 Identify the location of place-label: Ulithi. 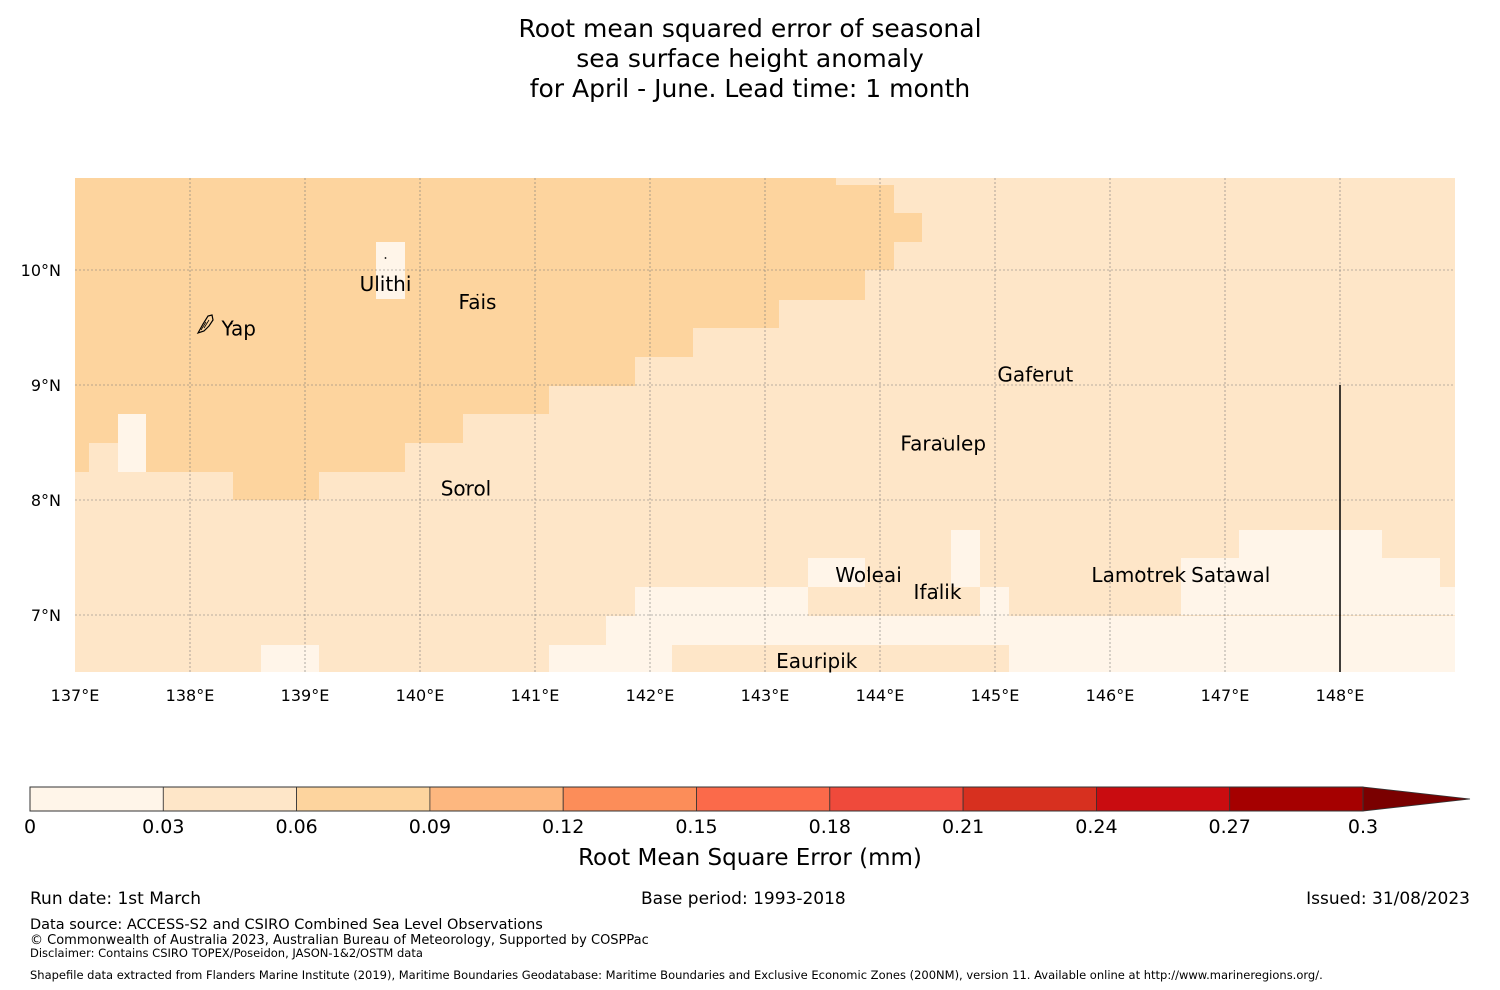
(386, 284).